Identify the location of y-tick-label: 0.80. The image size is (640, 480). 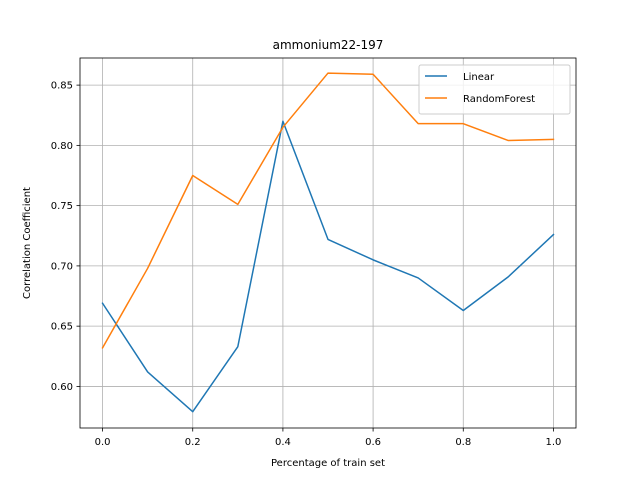
(62, 146).